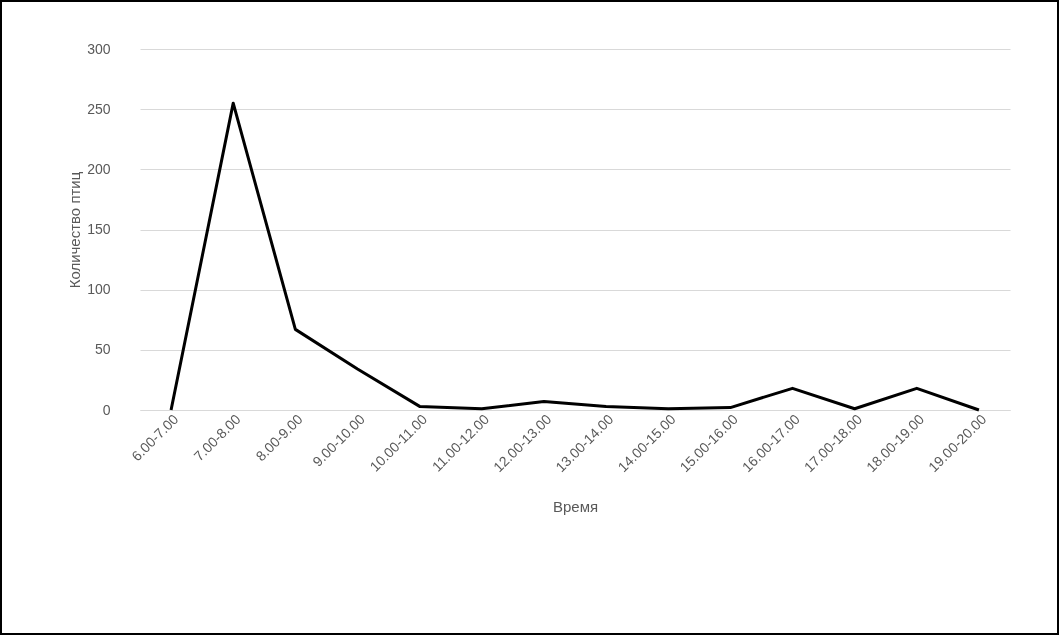 This screenshot has width=1059, height=635. I want to click on y-tick-label: 50, so click(102, 349).